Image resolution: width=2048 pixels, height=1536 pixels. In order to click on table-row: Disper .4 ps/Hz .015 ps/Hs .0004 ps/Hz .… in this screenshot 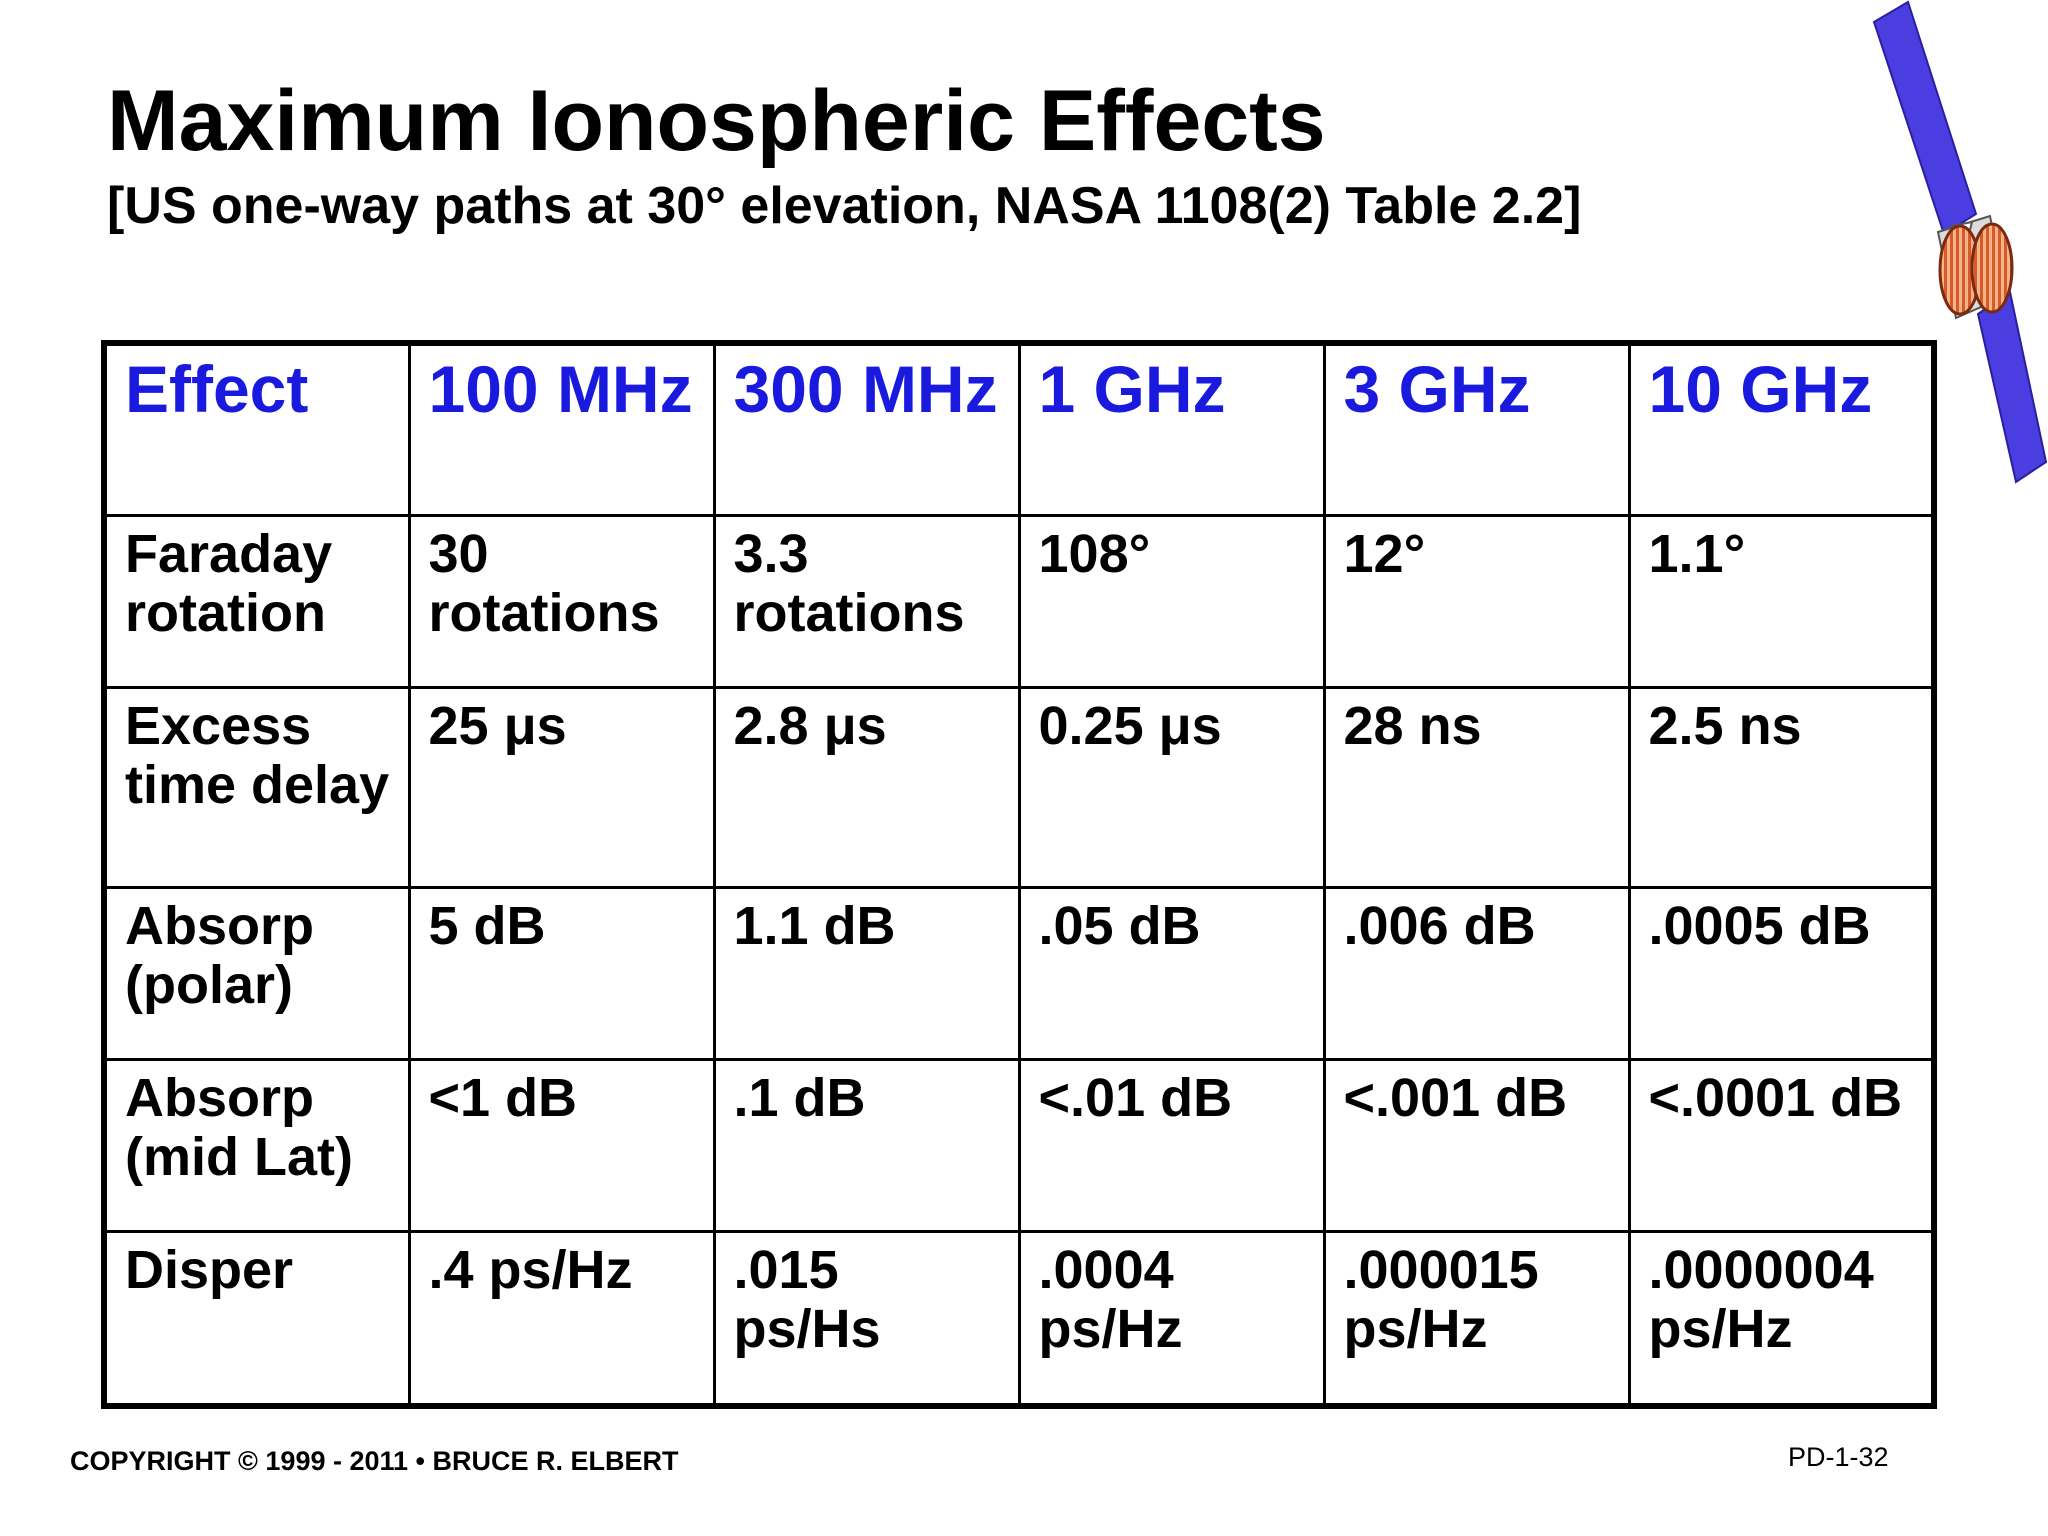, I will do `click(1019, 1318)`.